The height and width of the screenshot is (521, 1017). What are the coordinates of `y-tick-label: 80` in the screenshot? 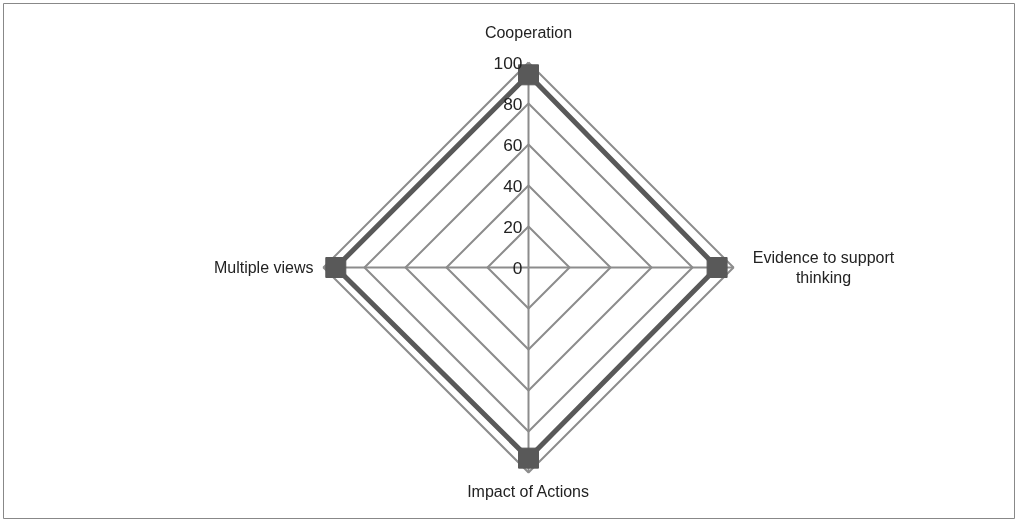 It's located at (513, 103).